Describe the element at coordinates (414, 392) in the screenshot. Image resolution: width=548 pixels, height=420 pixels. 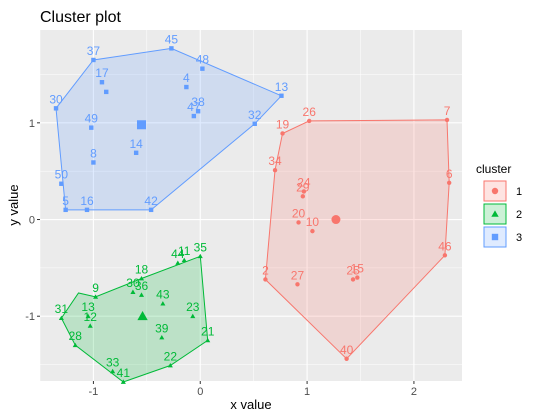
I see `x-tick-label: 2` at that location.